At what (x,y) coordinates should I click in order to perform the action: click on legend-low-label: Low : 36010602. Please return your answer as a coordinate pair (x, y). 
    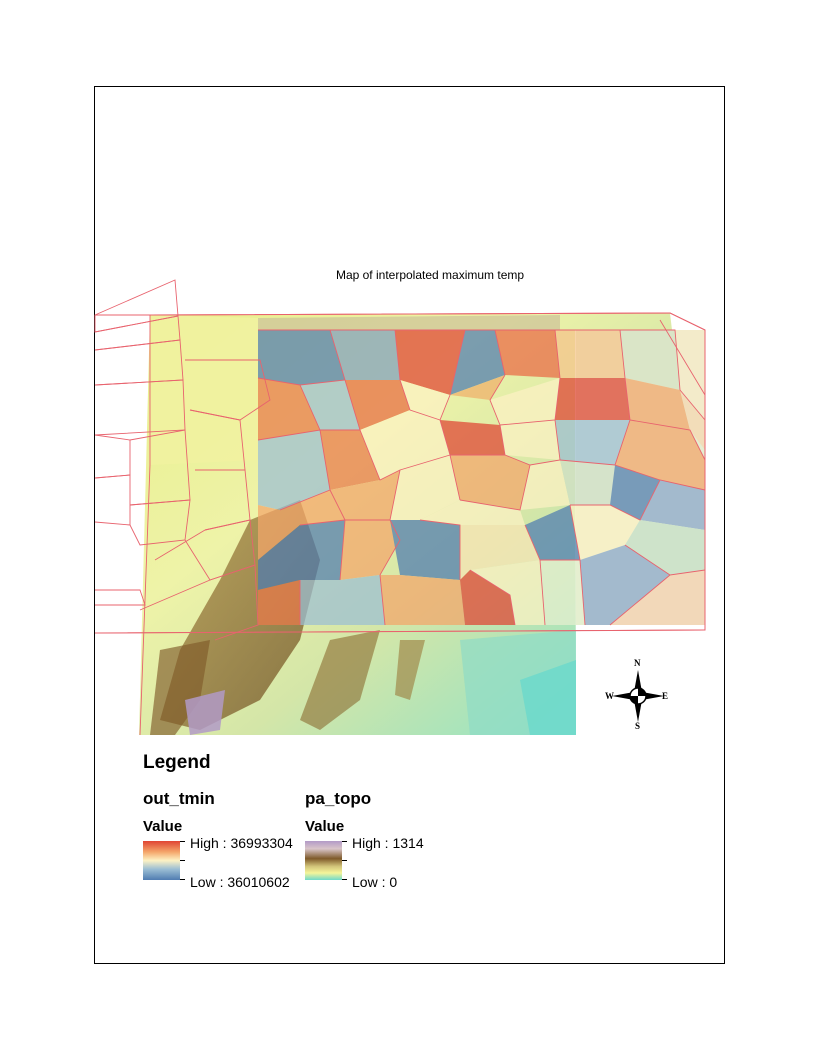
    Looking at the image, I should click on (240, 882).